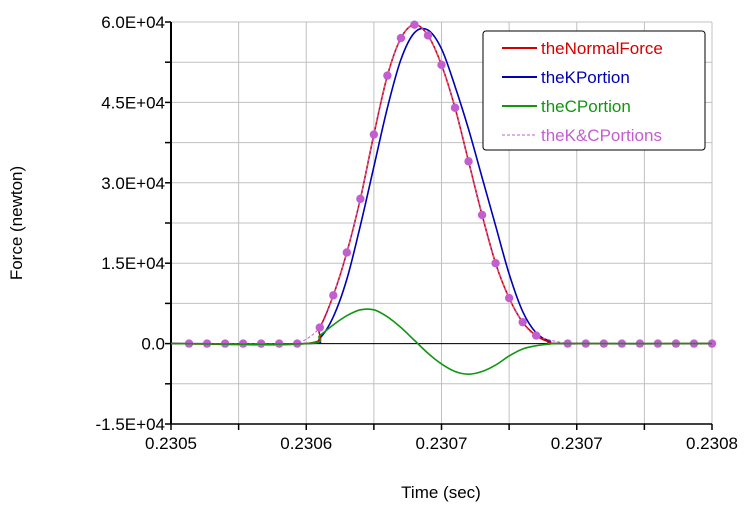  What do you see at coordinates (16, 223) in the screenshot?
I see `y-axis-label: Force (newton)` at bounding box center [16, 223].